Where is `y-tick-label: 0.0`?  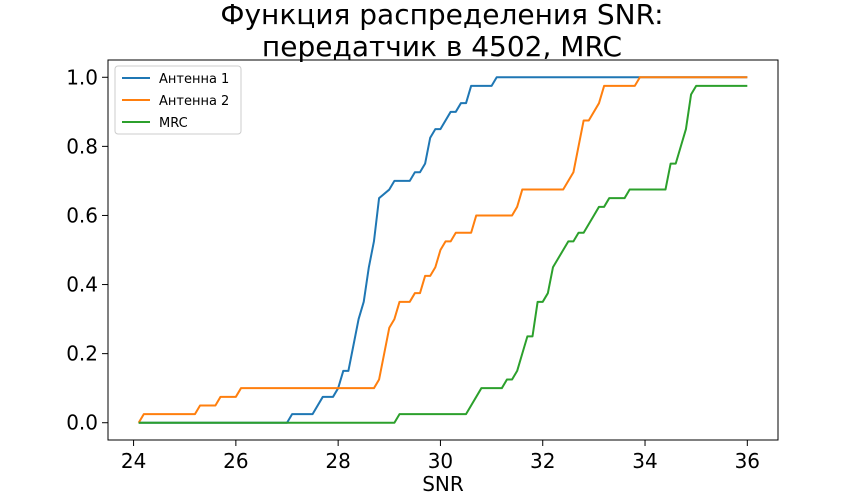
y-tick-label: 0.0 is located at coordinates (82, 423).